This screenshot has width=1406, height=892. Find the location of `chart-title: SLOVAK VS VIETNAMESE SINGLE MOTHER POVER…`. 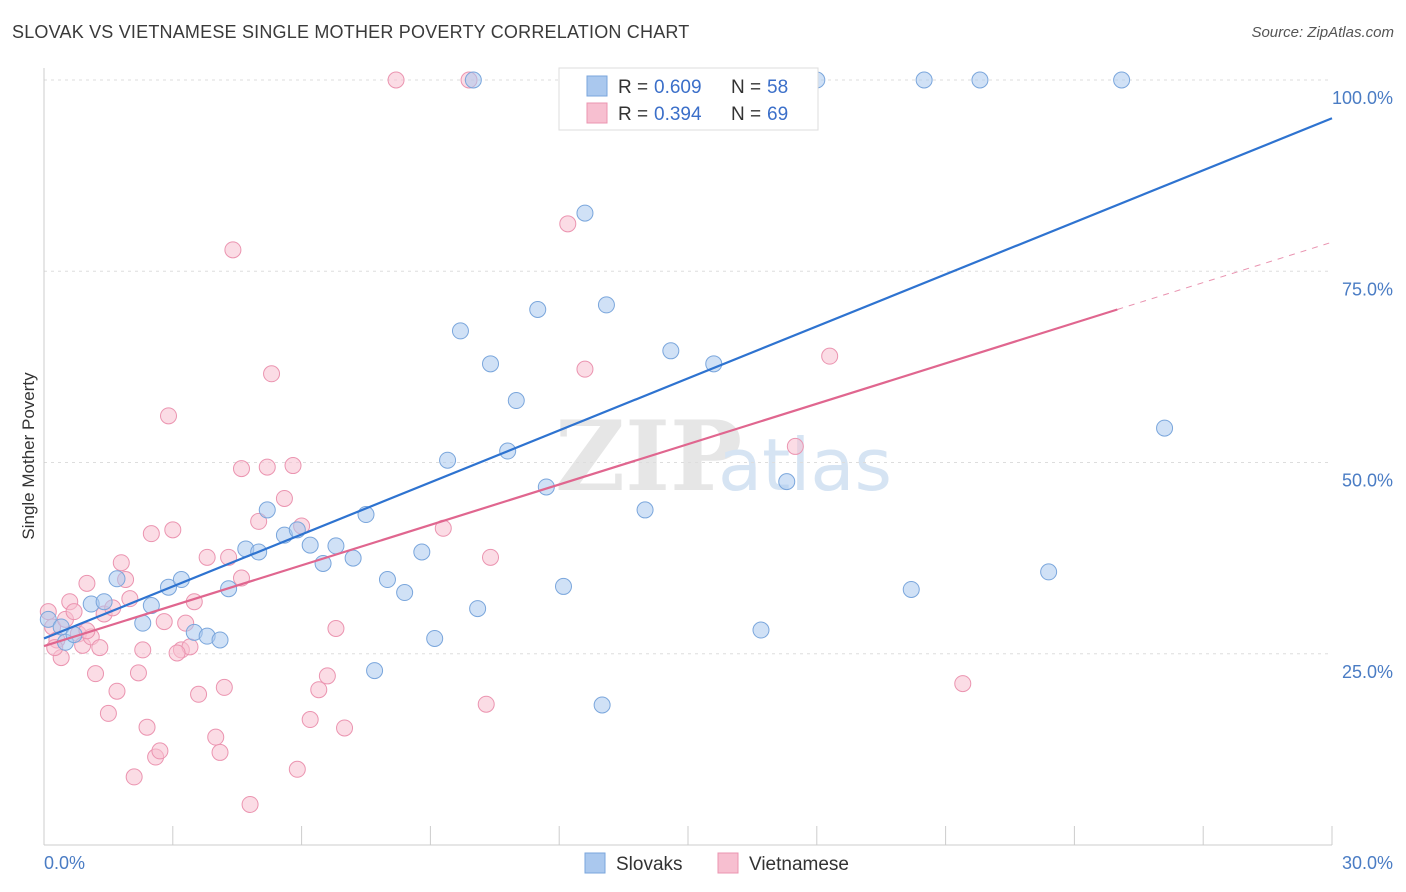

chart-title: SLOVAK VS VIETNAMESE SINGLE MOTHER POVER… is located at coordinates (351, 32).